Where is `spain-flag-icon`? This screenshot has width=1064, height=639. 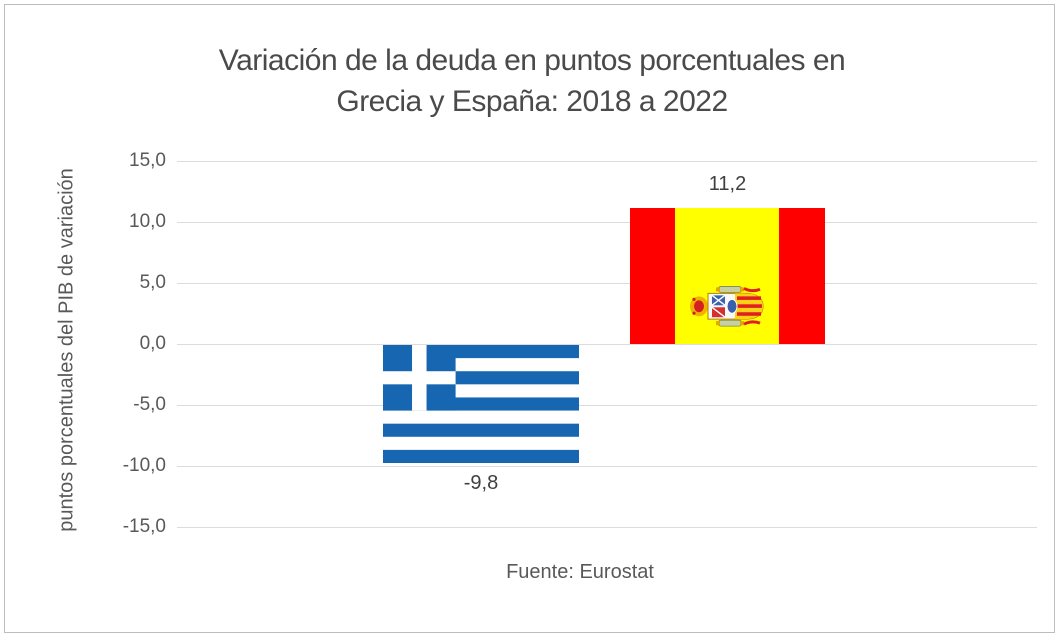
spain-flag-icon is located at coordinates (727, 276).